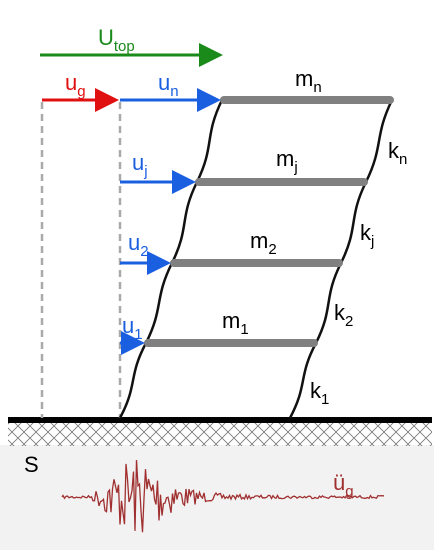 This screenshot has height=555, width=434. Describe the element at coordinates (222, 496) in the screenshot. I see `ground-motion` at that location.